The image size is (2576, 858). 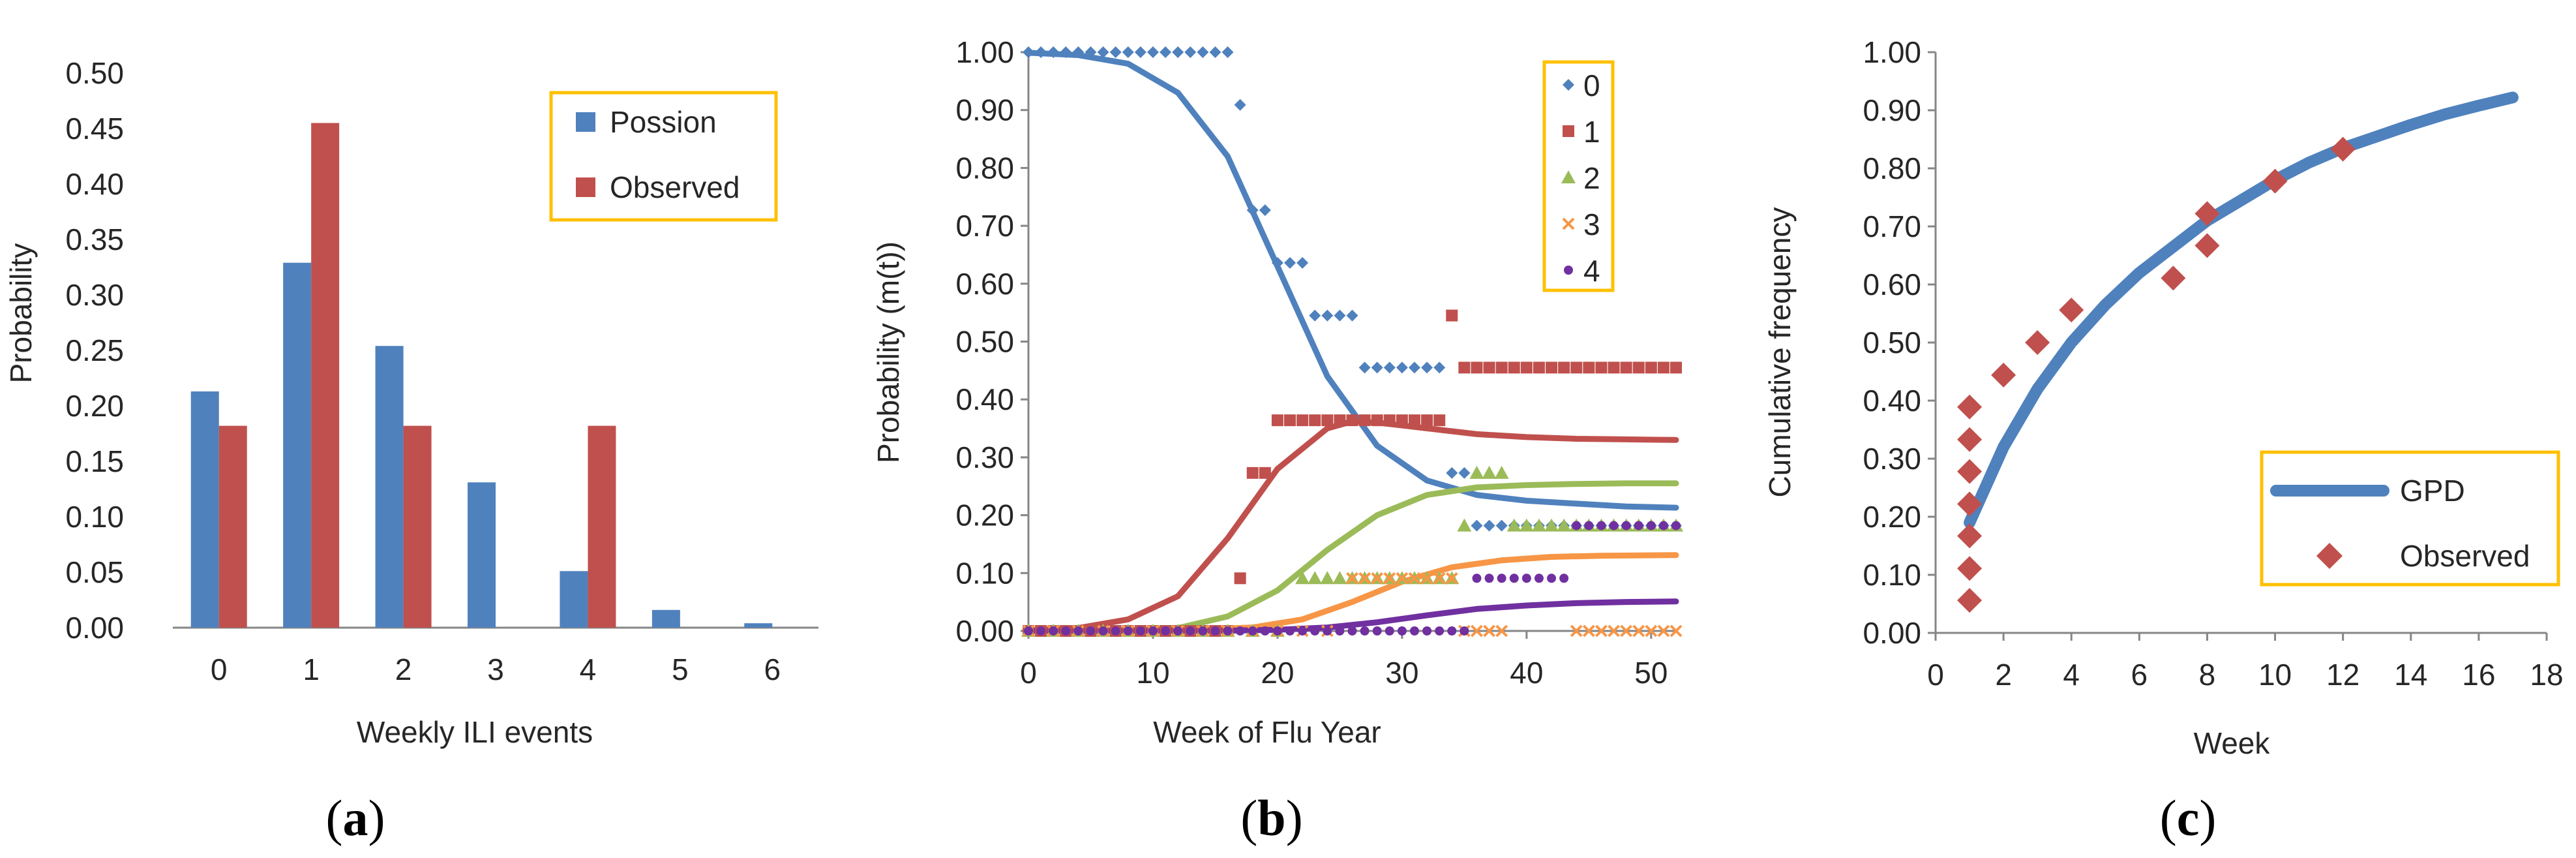 I want to click on panel-a-ylabel: Probability, so click(x=21, y=313).